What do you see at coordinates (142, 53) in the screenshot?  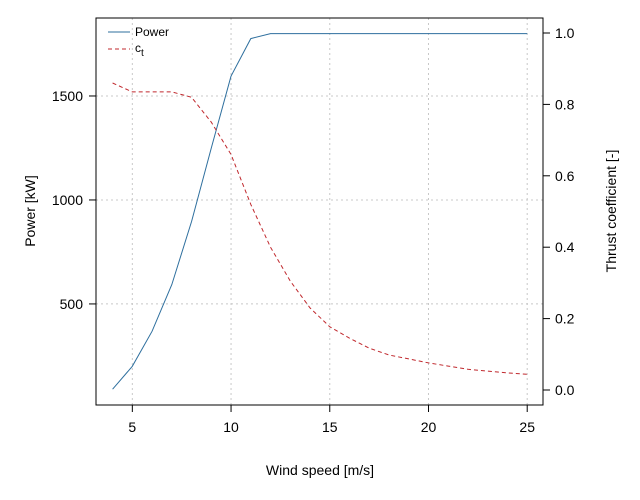 I see `legend-ct-subscript: t` at bounding box center [142, 53].